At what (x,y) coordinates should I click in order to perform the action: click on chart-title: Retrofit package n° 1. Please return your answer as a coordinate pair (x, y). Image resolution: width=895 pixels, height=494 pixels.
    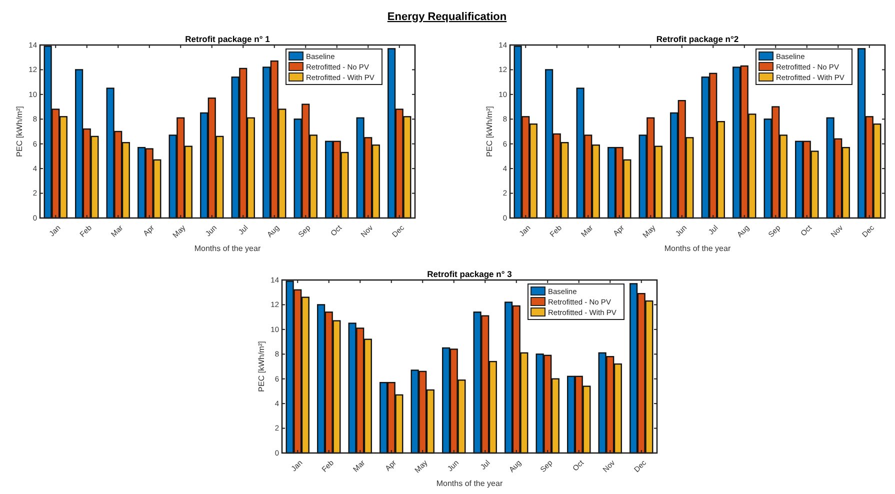
    Looking at the image, I should click on (227, 39).